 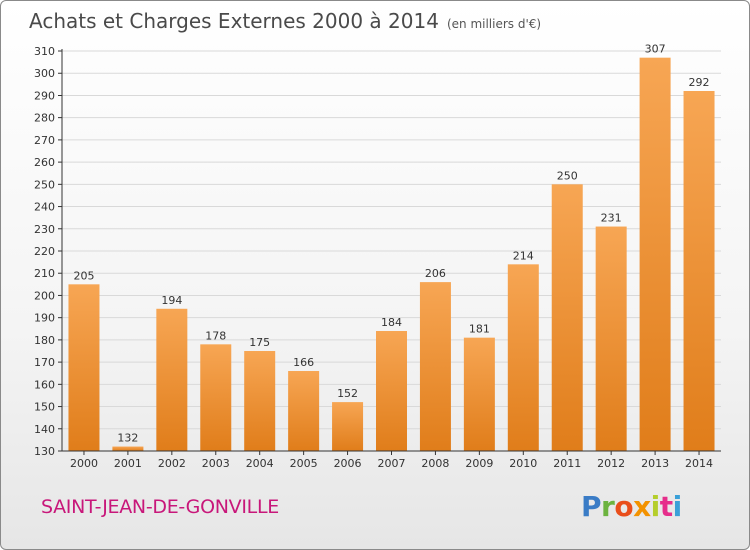 I want to click on chart-unit: (en milliers d'€), so click(x=494, y=24).